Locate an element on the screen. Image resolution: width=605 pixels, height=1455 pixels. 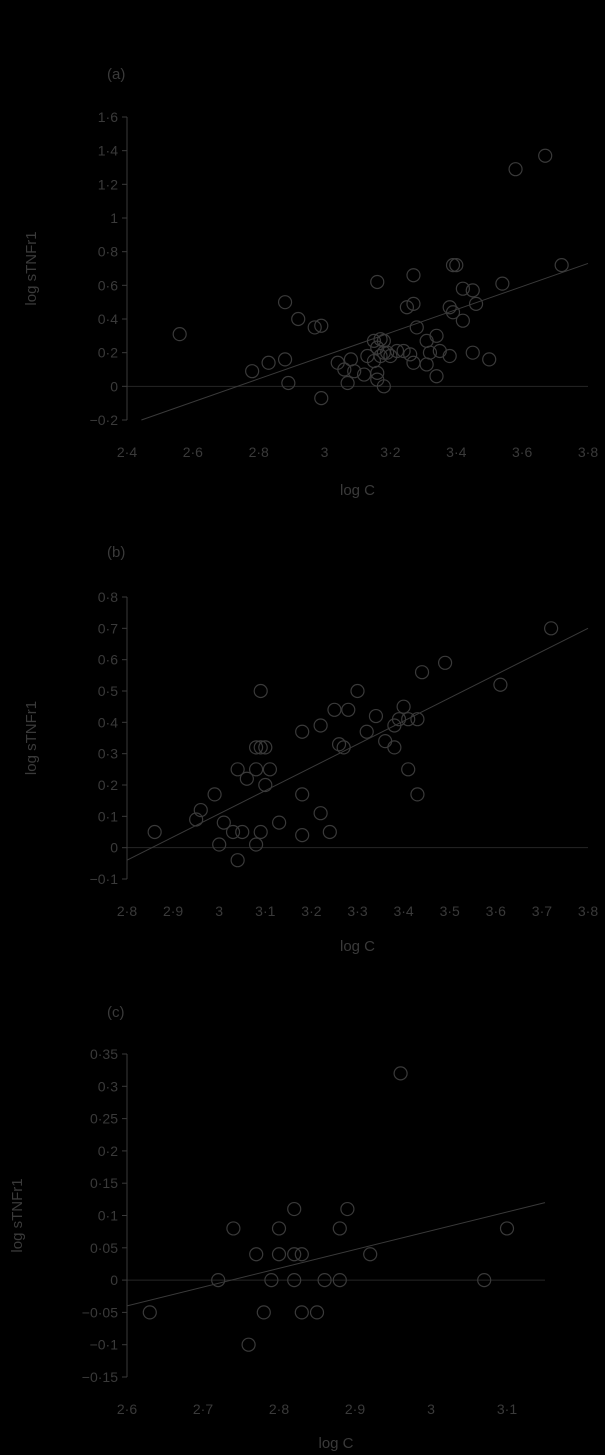
panel-label: (a) is located at coordinates (116, 74).